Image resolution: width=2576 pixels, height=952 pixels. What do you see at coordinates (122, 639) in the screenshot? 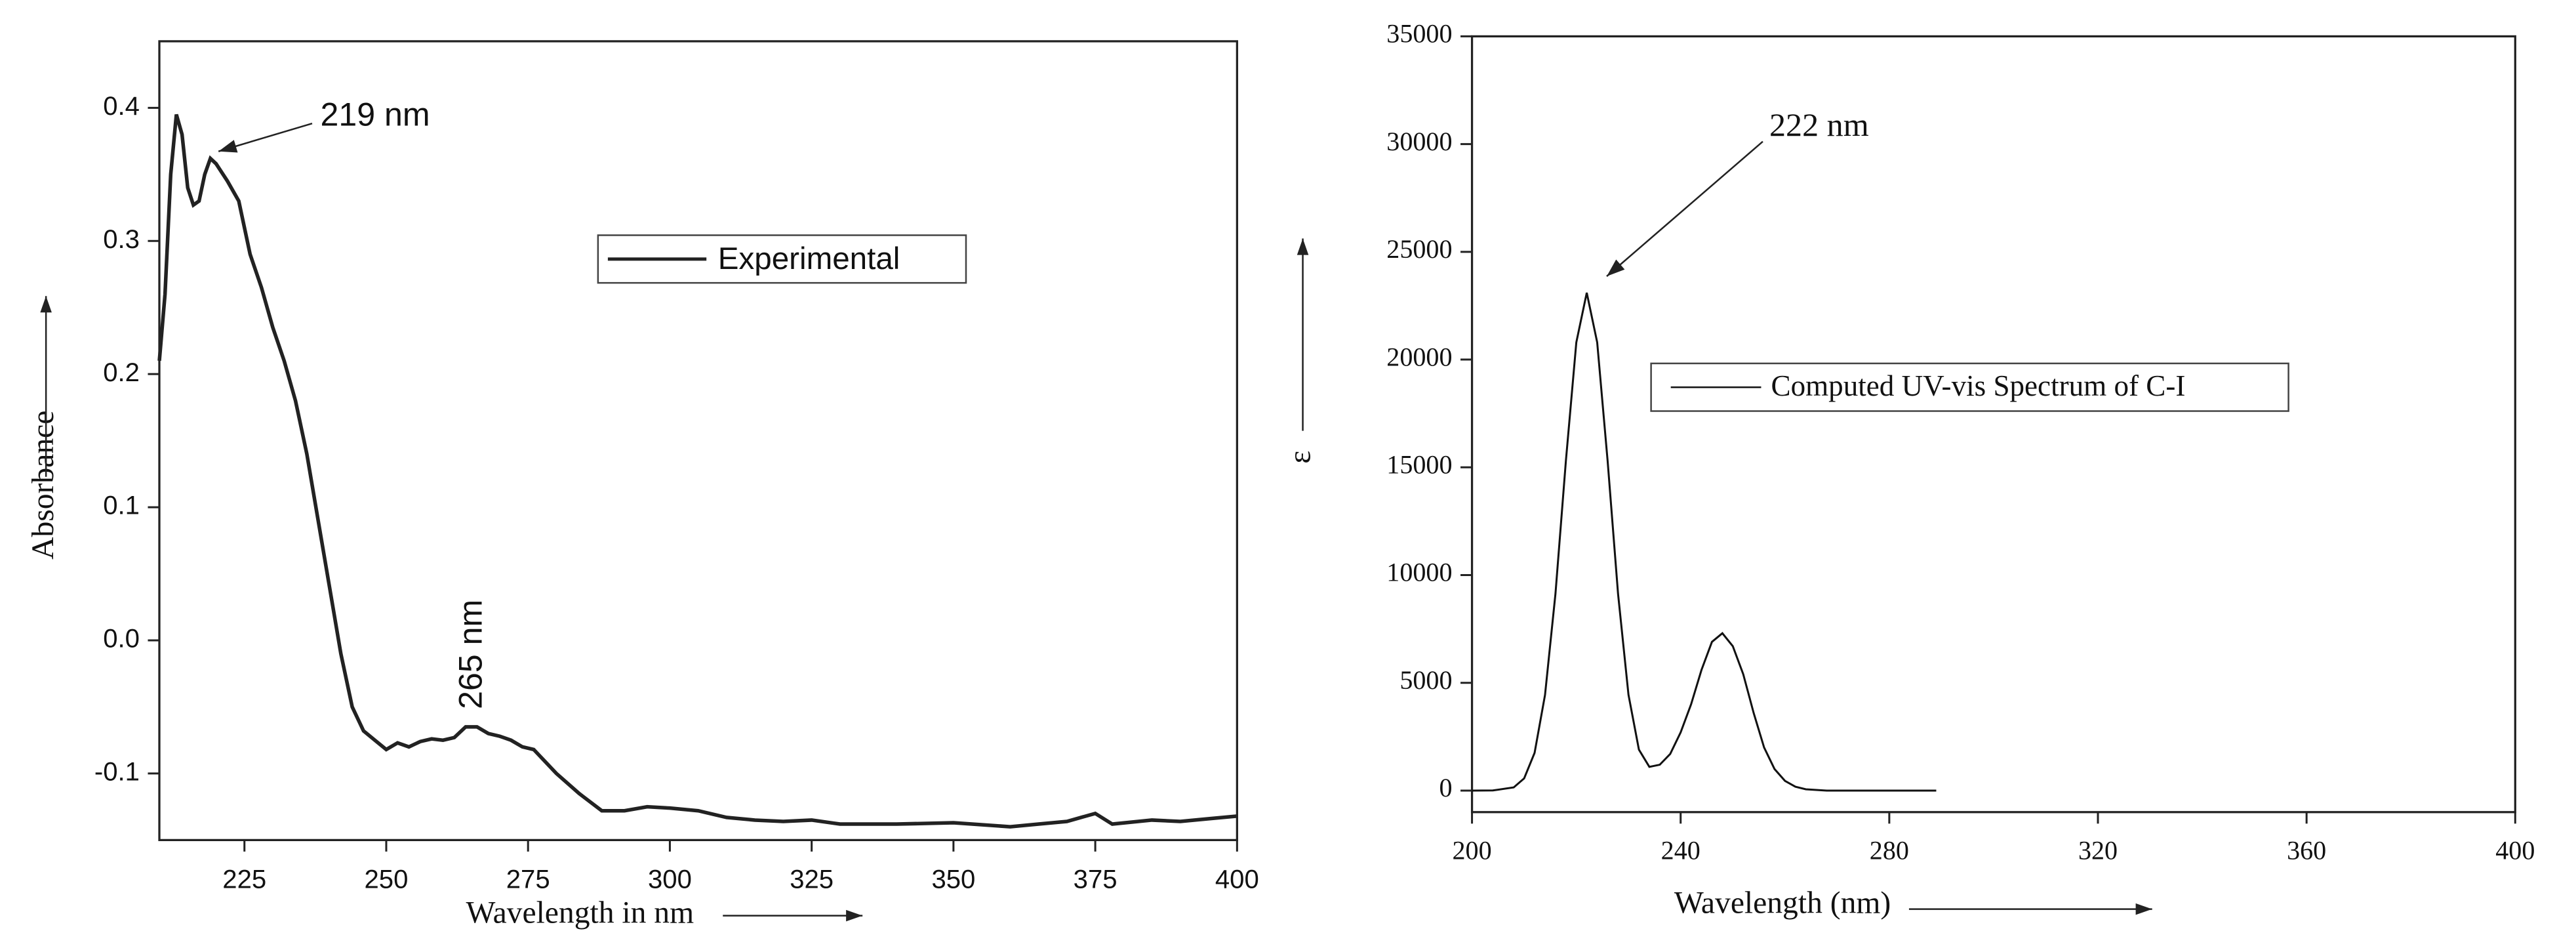
I see `y-tick-label: 0.0` at bounding box center [122, 639].